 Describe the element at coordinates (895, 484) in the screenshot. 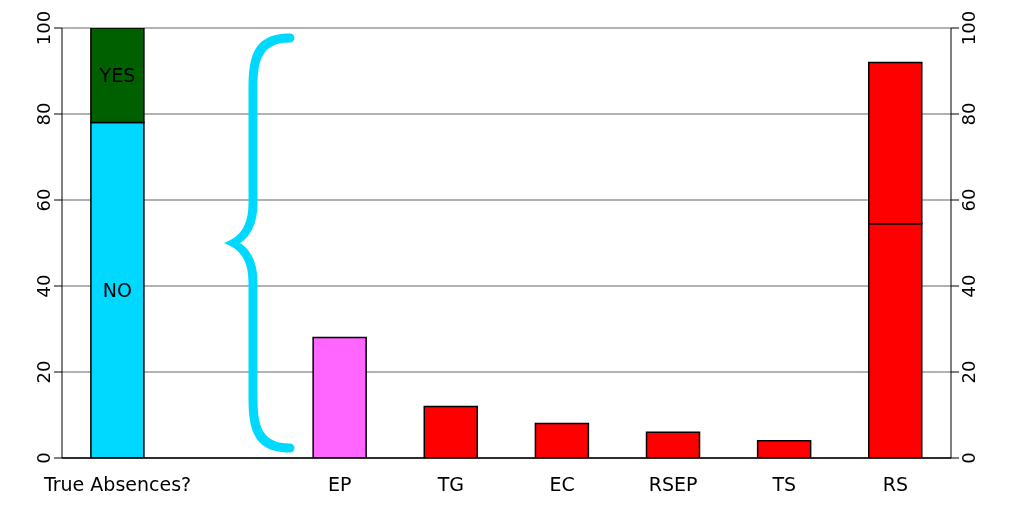

I see `x-tick-label: RS` at that location.